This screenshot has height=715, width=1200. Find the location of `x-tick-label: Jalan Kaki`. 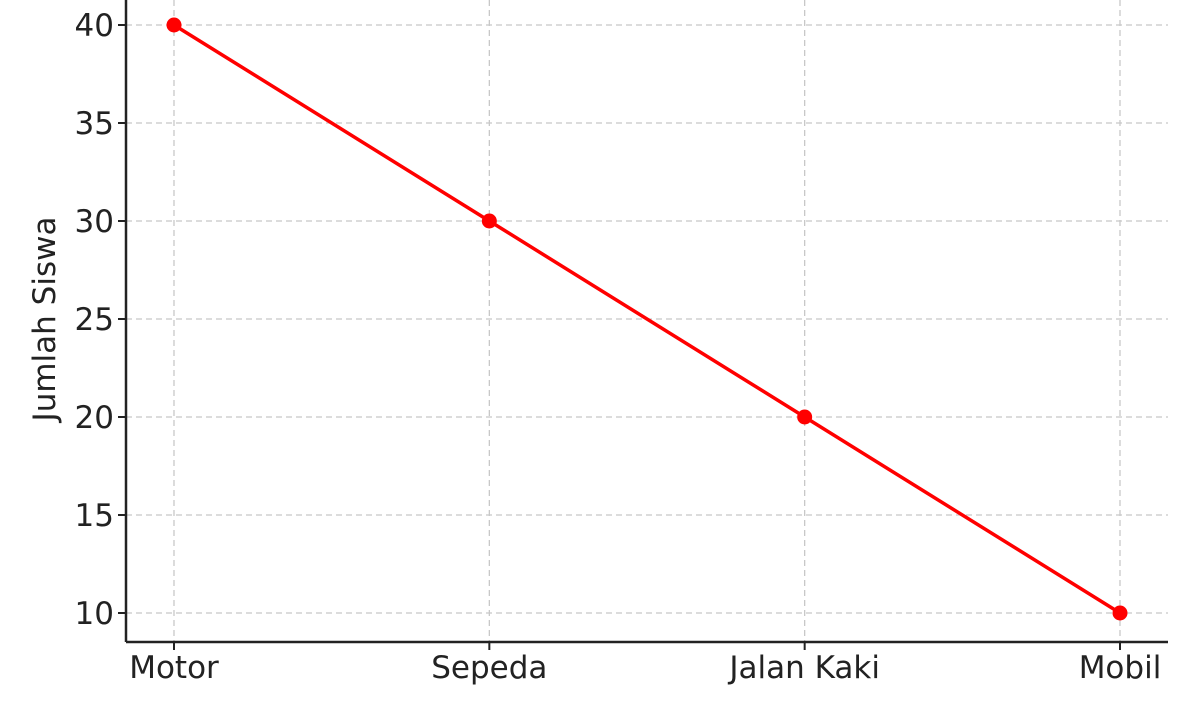

x-tick-label: Jalan Kaki is located at coordinates (803, 668).